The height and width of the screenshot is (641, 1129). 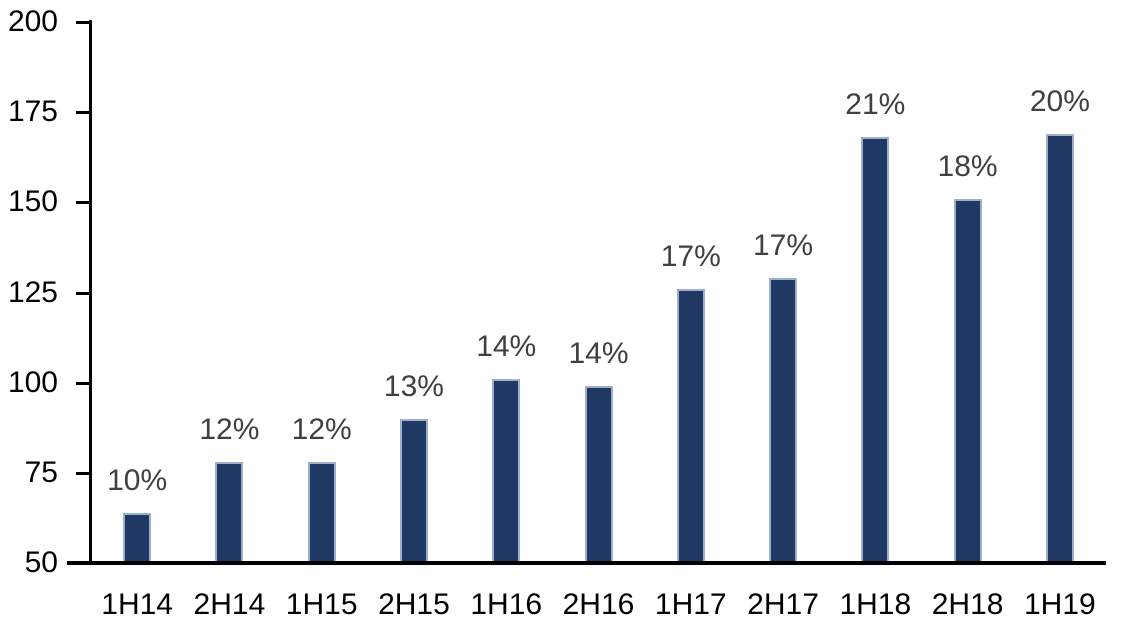 I want to click on x-tick-label-1H17: 1H17, so click(x=690, y=604).